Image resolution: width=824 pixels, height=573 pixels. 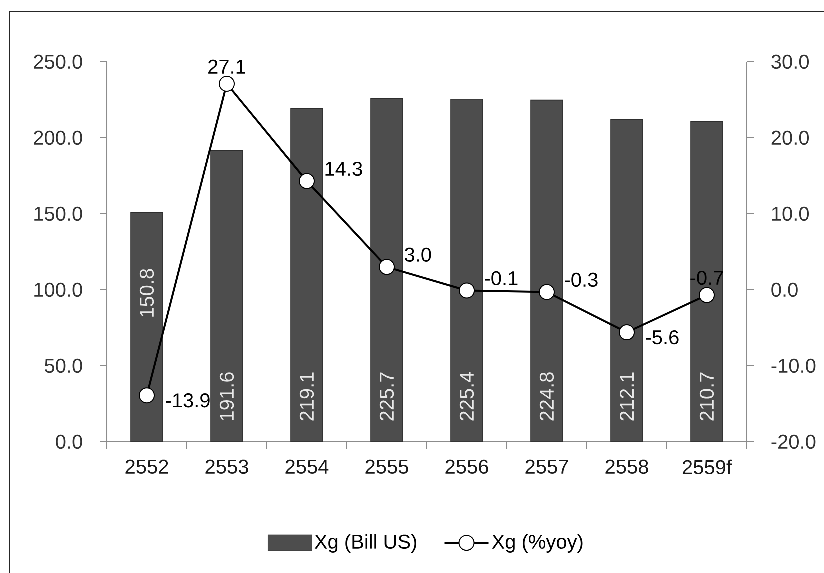 I want to click on data-label: 212.1, so click(x=627, y=396).